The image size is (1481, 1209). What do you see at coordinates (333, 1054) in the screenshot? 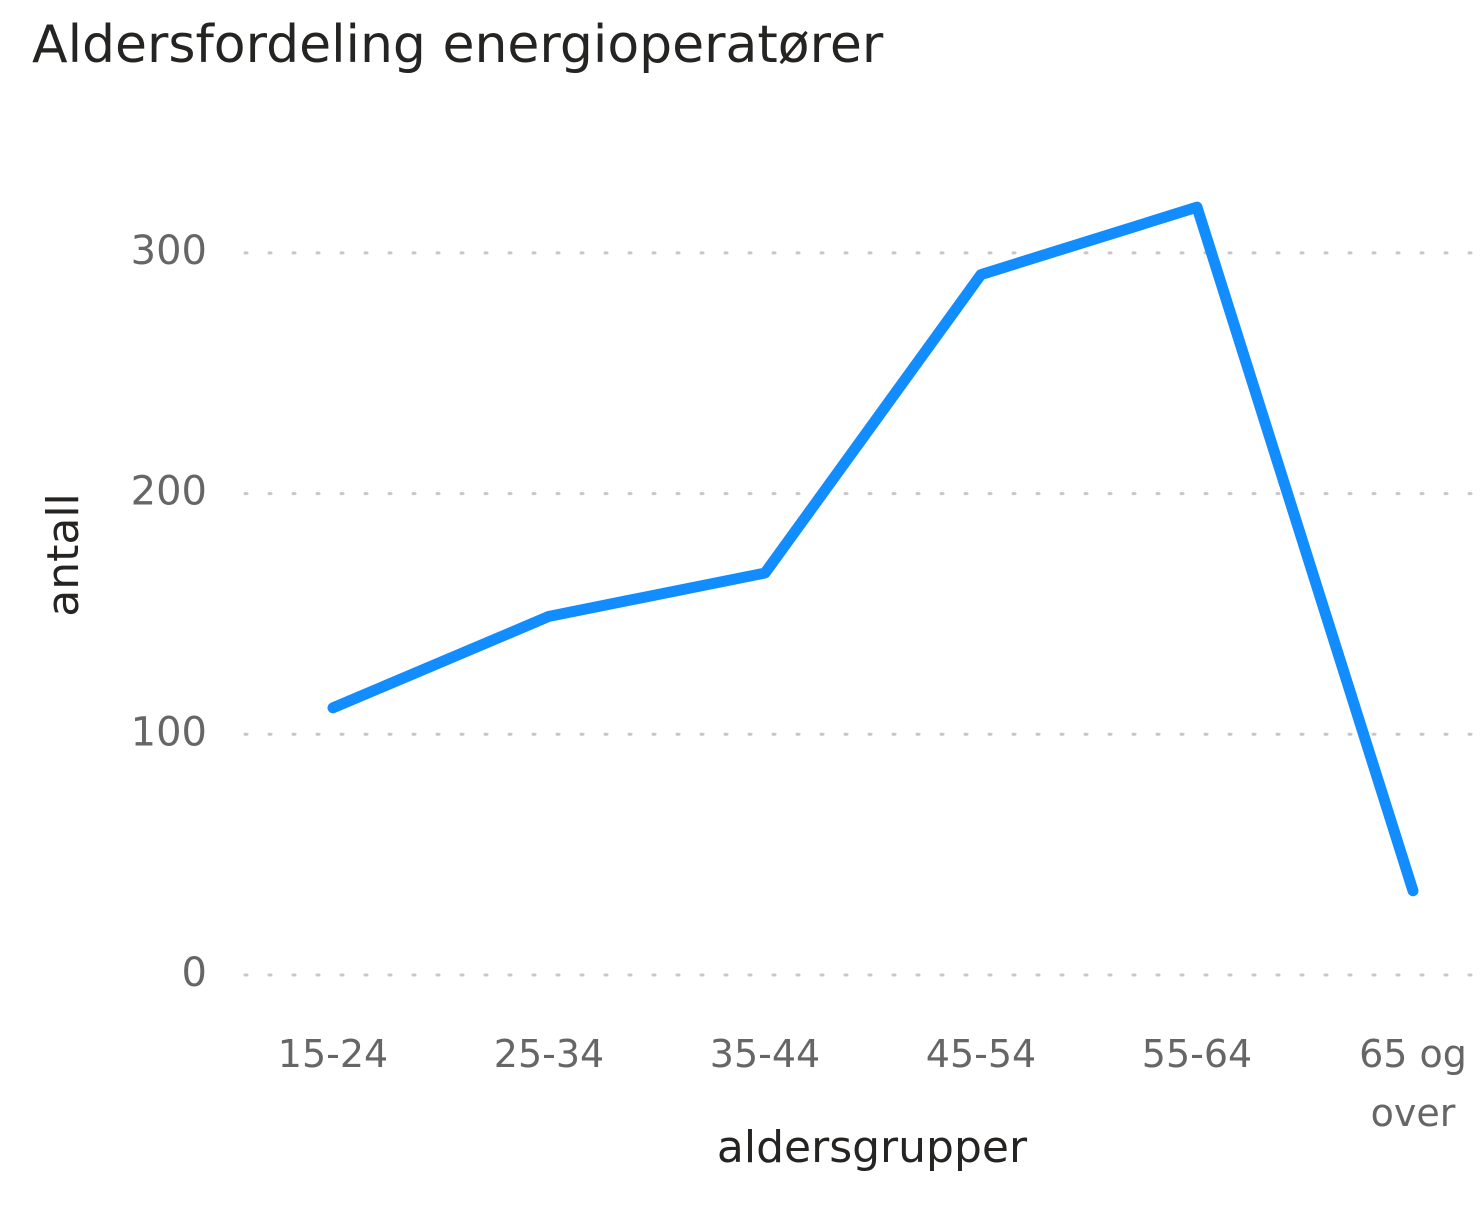
I see `x-tick-label: 15-24` at bounding box center [333, 1054].